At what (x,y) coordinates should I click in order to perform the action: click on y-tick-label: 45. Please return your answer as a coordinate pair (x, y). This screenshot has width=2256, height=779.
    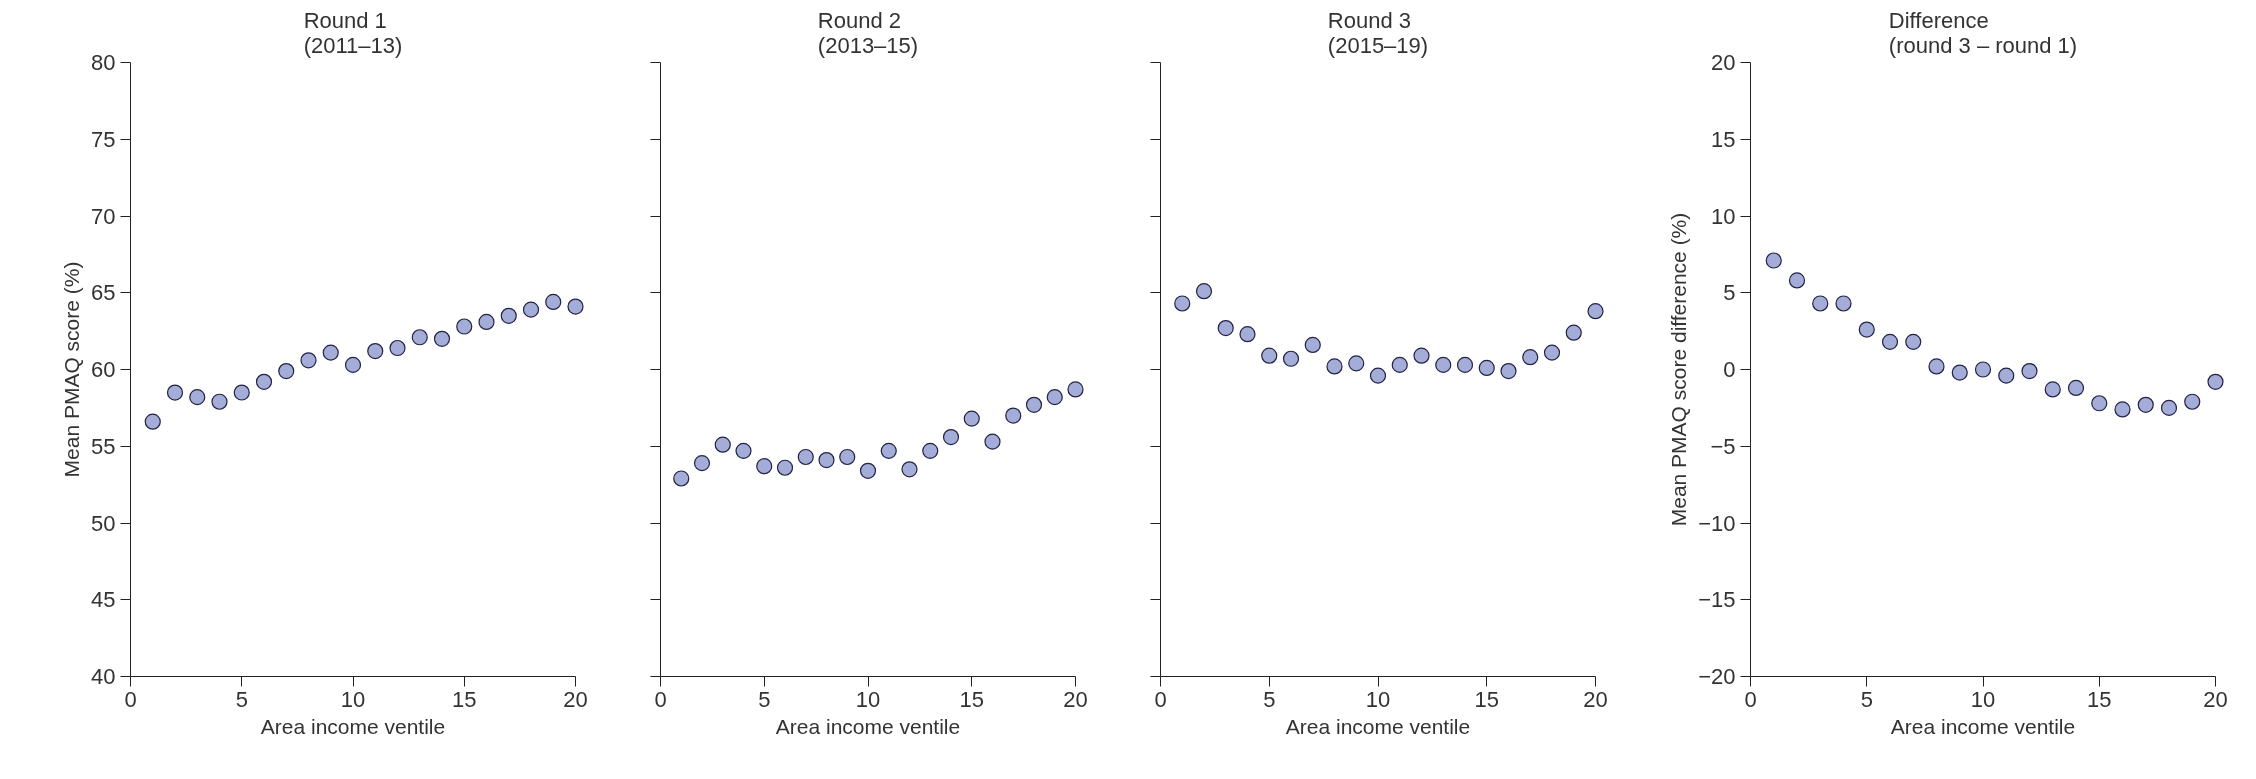
    Looking at the image, I should click on (103, 600).